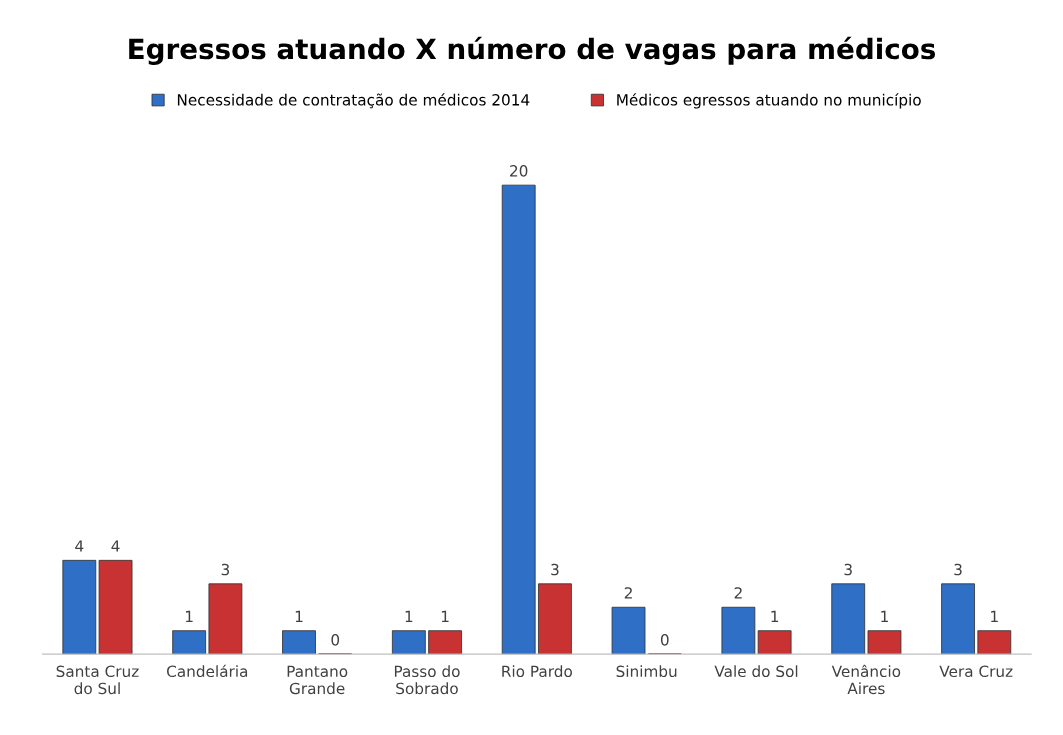 The height and width of the screenshot is (735, 1063). I want to click on legend-label: Necessidade de contratação de médicos 2014, so click(353, 101).